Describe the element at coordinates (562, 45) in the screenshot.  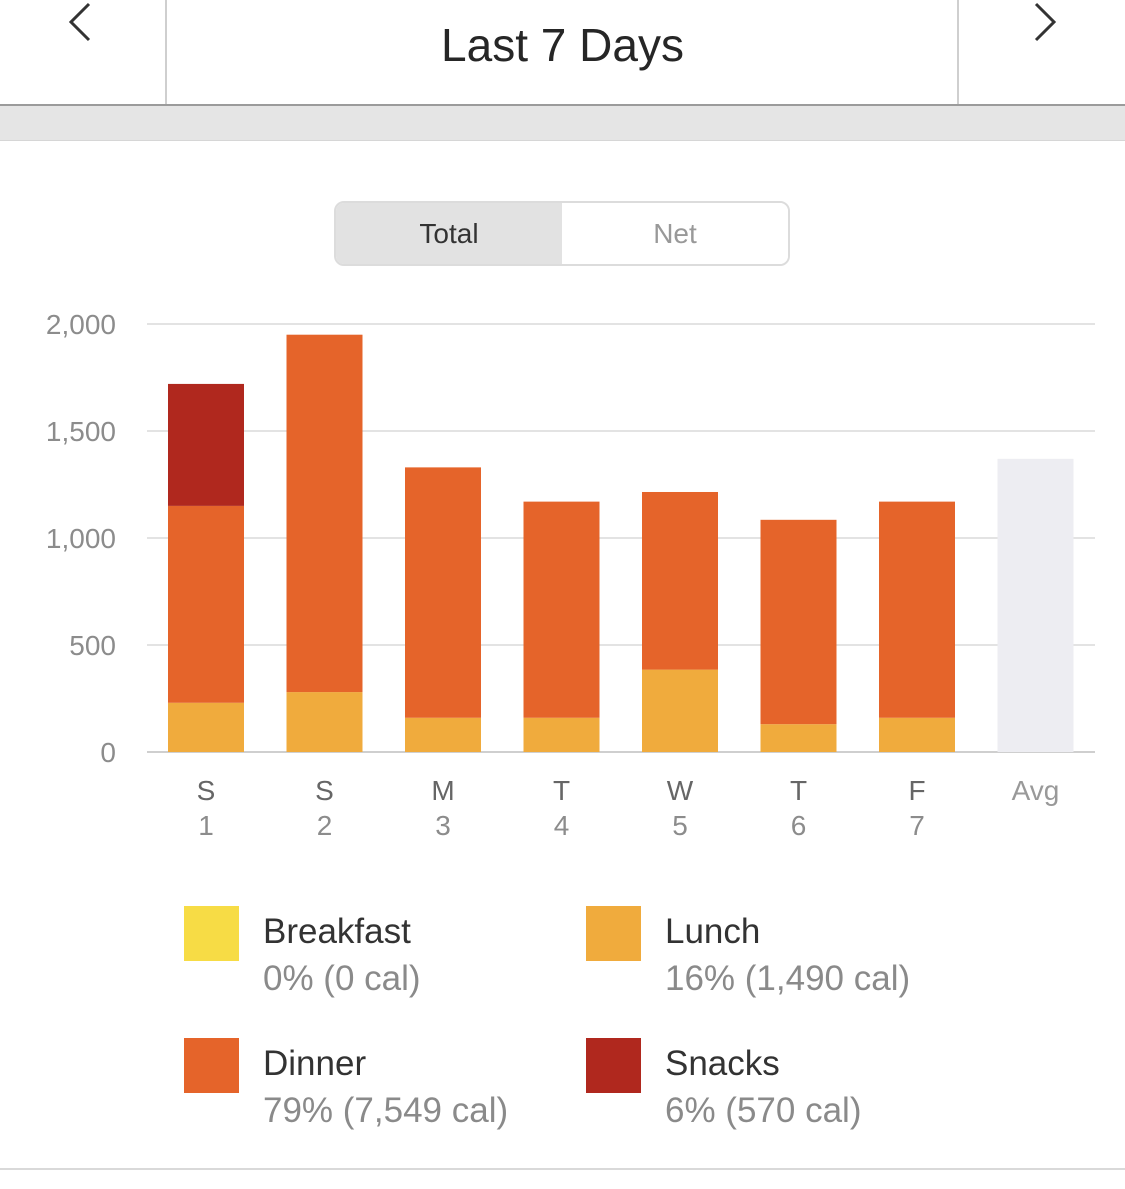
I see `page-title: Last 7 Days` at that location.